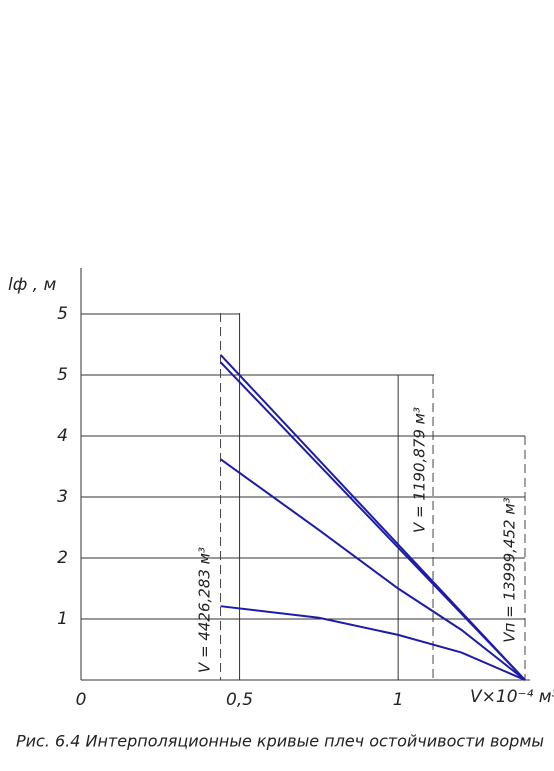 The width and height of the screenshot is (554, 771). Describe the element at coordinates (81, 700) in the screenshot. I see `x-tick-label: 0` at that location.